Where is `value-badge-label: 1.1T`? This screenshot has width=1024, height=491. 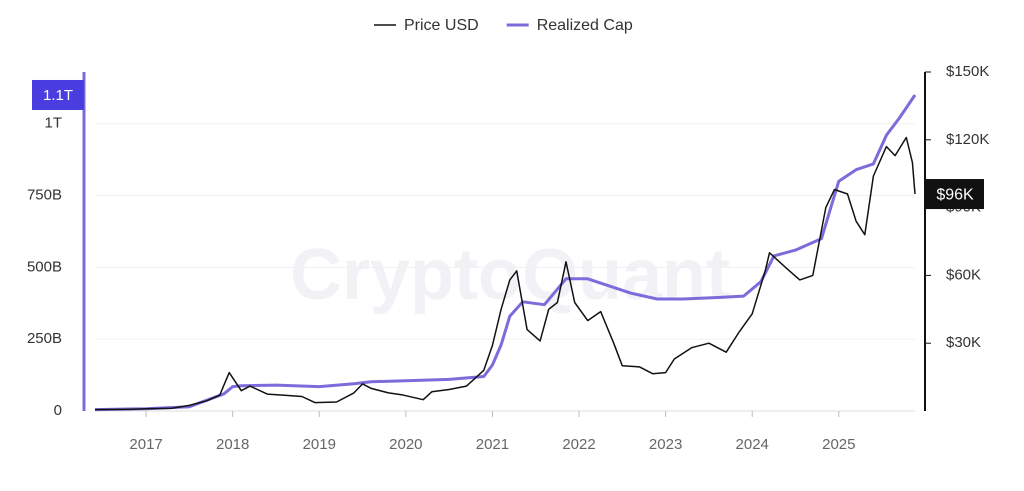 value-badge-label: 1.1T is located at coordinates (58, 95).